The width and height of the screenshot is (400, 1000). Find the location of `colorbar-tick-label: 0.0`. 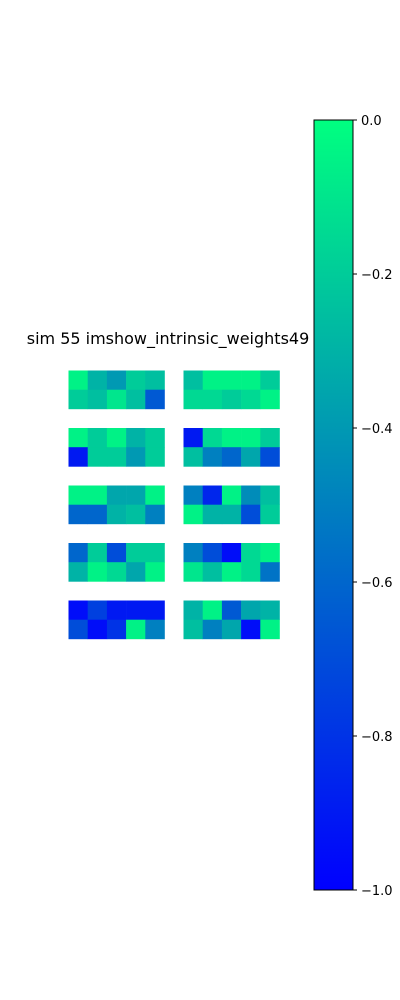

colorbar-tick-label: 0.0 is located at coordinates (371, 121).